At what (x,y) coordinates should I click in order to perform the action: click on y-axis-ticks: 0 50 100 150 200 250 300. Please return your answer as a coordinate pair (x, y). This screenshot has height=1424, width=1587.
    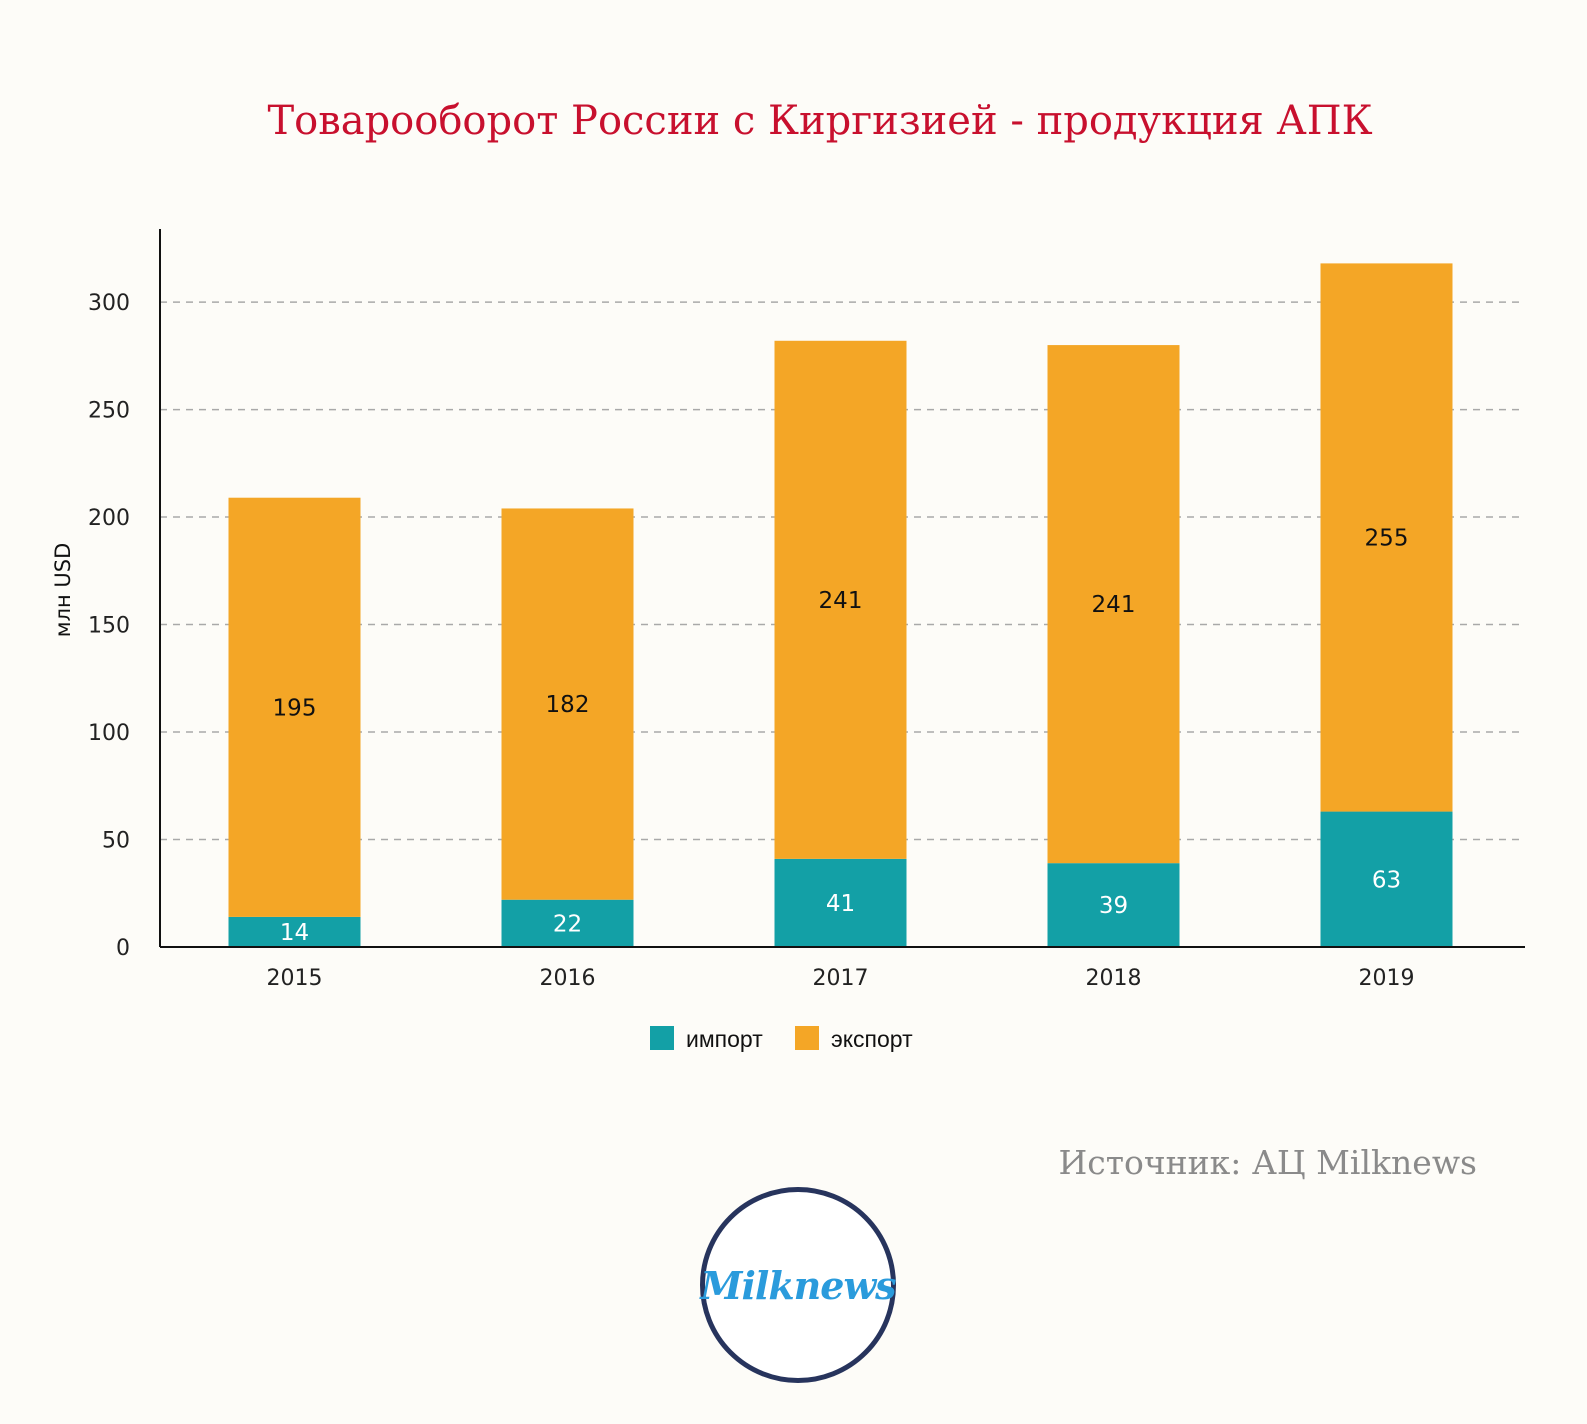
    Looking at the image, I should click on (109, 626).